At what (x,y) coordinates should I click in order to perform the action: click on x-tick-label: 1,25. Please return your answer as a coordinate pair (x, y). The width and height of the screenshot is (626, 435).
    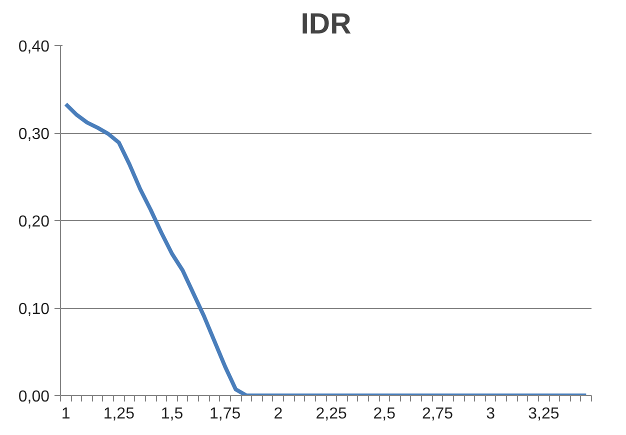
    Looking at the image, I should click on (119, 414).